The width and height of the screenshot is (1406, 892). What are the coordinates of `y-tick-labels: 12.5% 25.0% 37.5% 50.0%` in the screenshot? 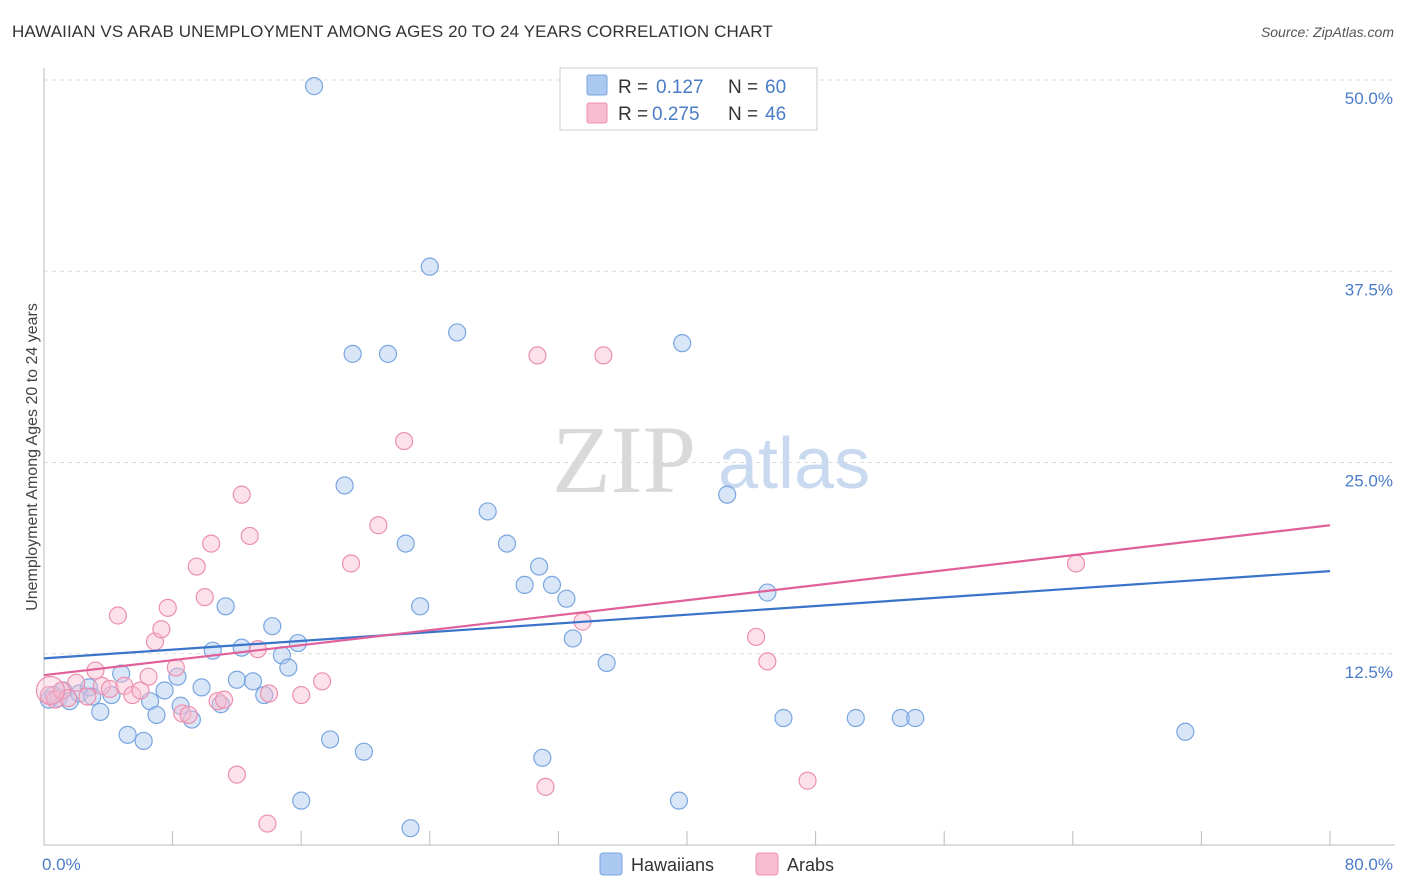 It's located at (1369, 385).